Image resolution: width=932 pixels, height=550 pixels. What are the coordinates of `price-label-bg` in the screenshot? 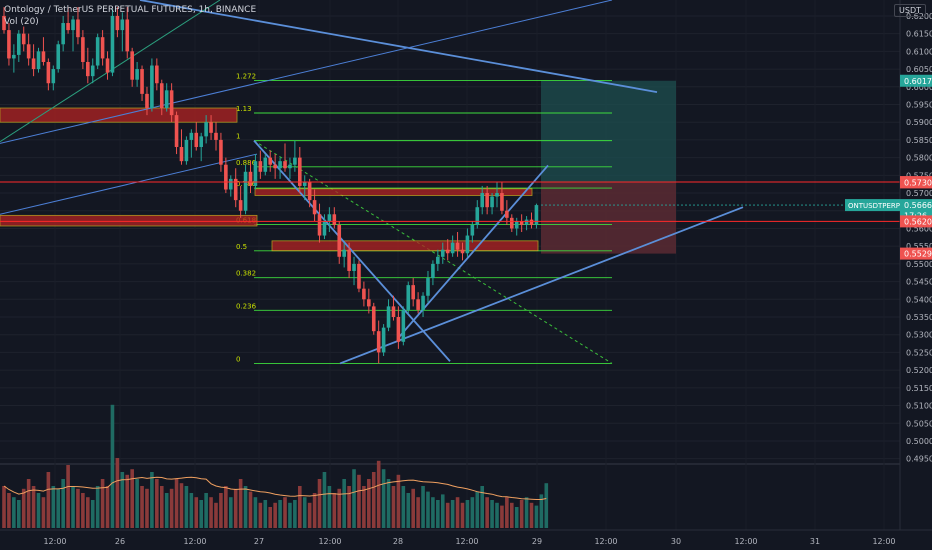 It's located at (916, 221).